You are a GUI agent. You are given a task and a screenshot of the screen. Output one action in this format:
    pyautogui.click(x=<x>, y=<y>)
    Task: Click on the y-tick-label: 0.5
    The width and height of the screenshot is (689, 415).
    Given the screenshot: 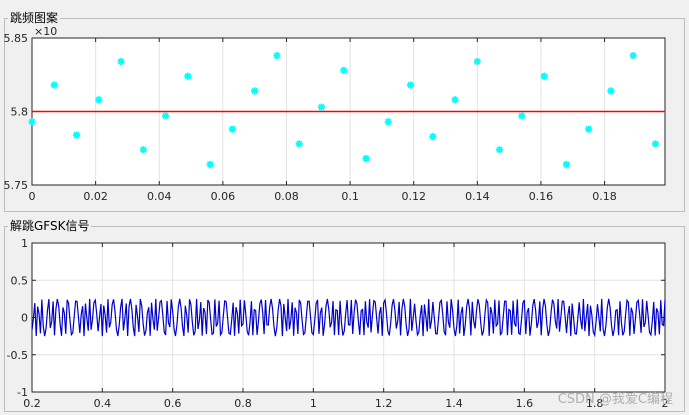 What is the action you would take?
    pyautogui.click(x=20, y=280)
    